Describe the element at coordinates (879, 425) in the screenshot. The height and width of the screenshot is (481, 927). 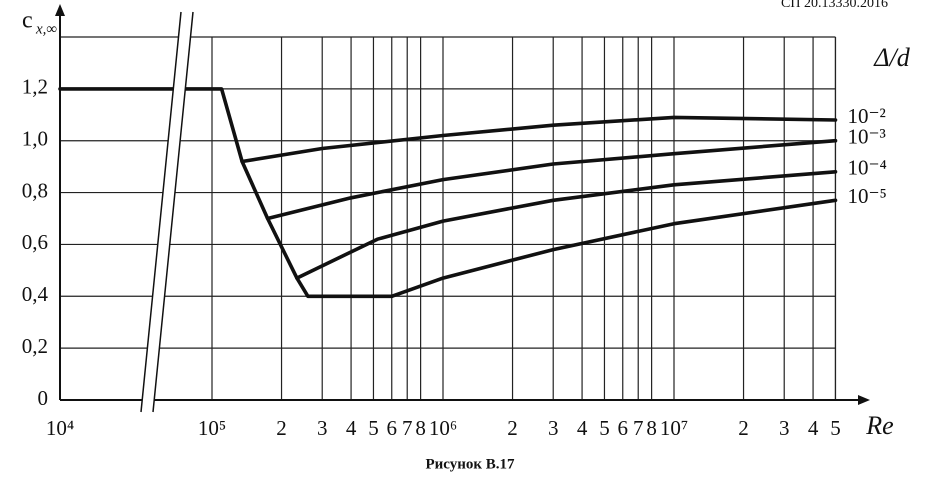
I see `x-axis-label: Re` at that location.